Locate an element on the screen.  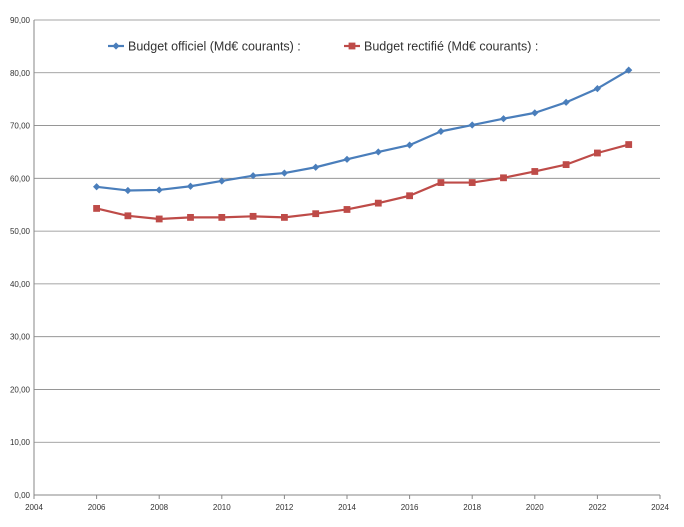
x-tick-label: 2014 is located at coordinates (347, 507).